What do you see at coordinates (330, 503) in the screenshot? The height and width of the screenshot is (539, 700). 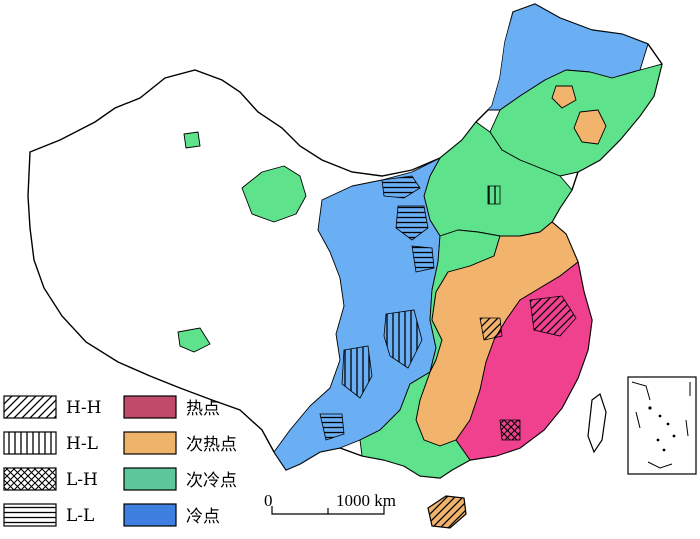 I see `scale-bar: 0 1000 km` at bounding box center [330, 503].